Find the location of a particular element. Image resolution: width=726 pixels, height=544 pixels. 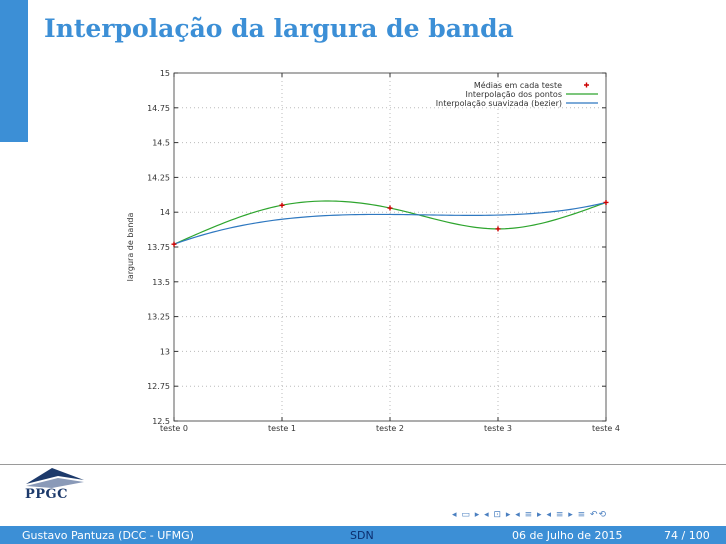

x-tick-label: teste 4 is located at coordinates (606, 428).